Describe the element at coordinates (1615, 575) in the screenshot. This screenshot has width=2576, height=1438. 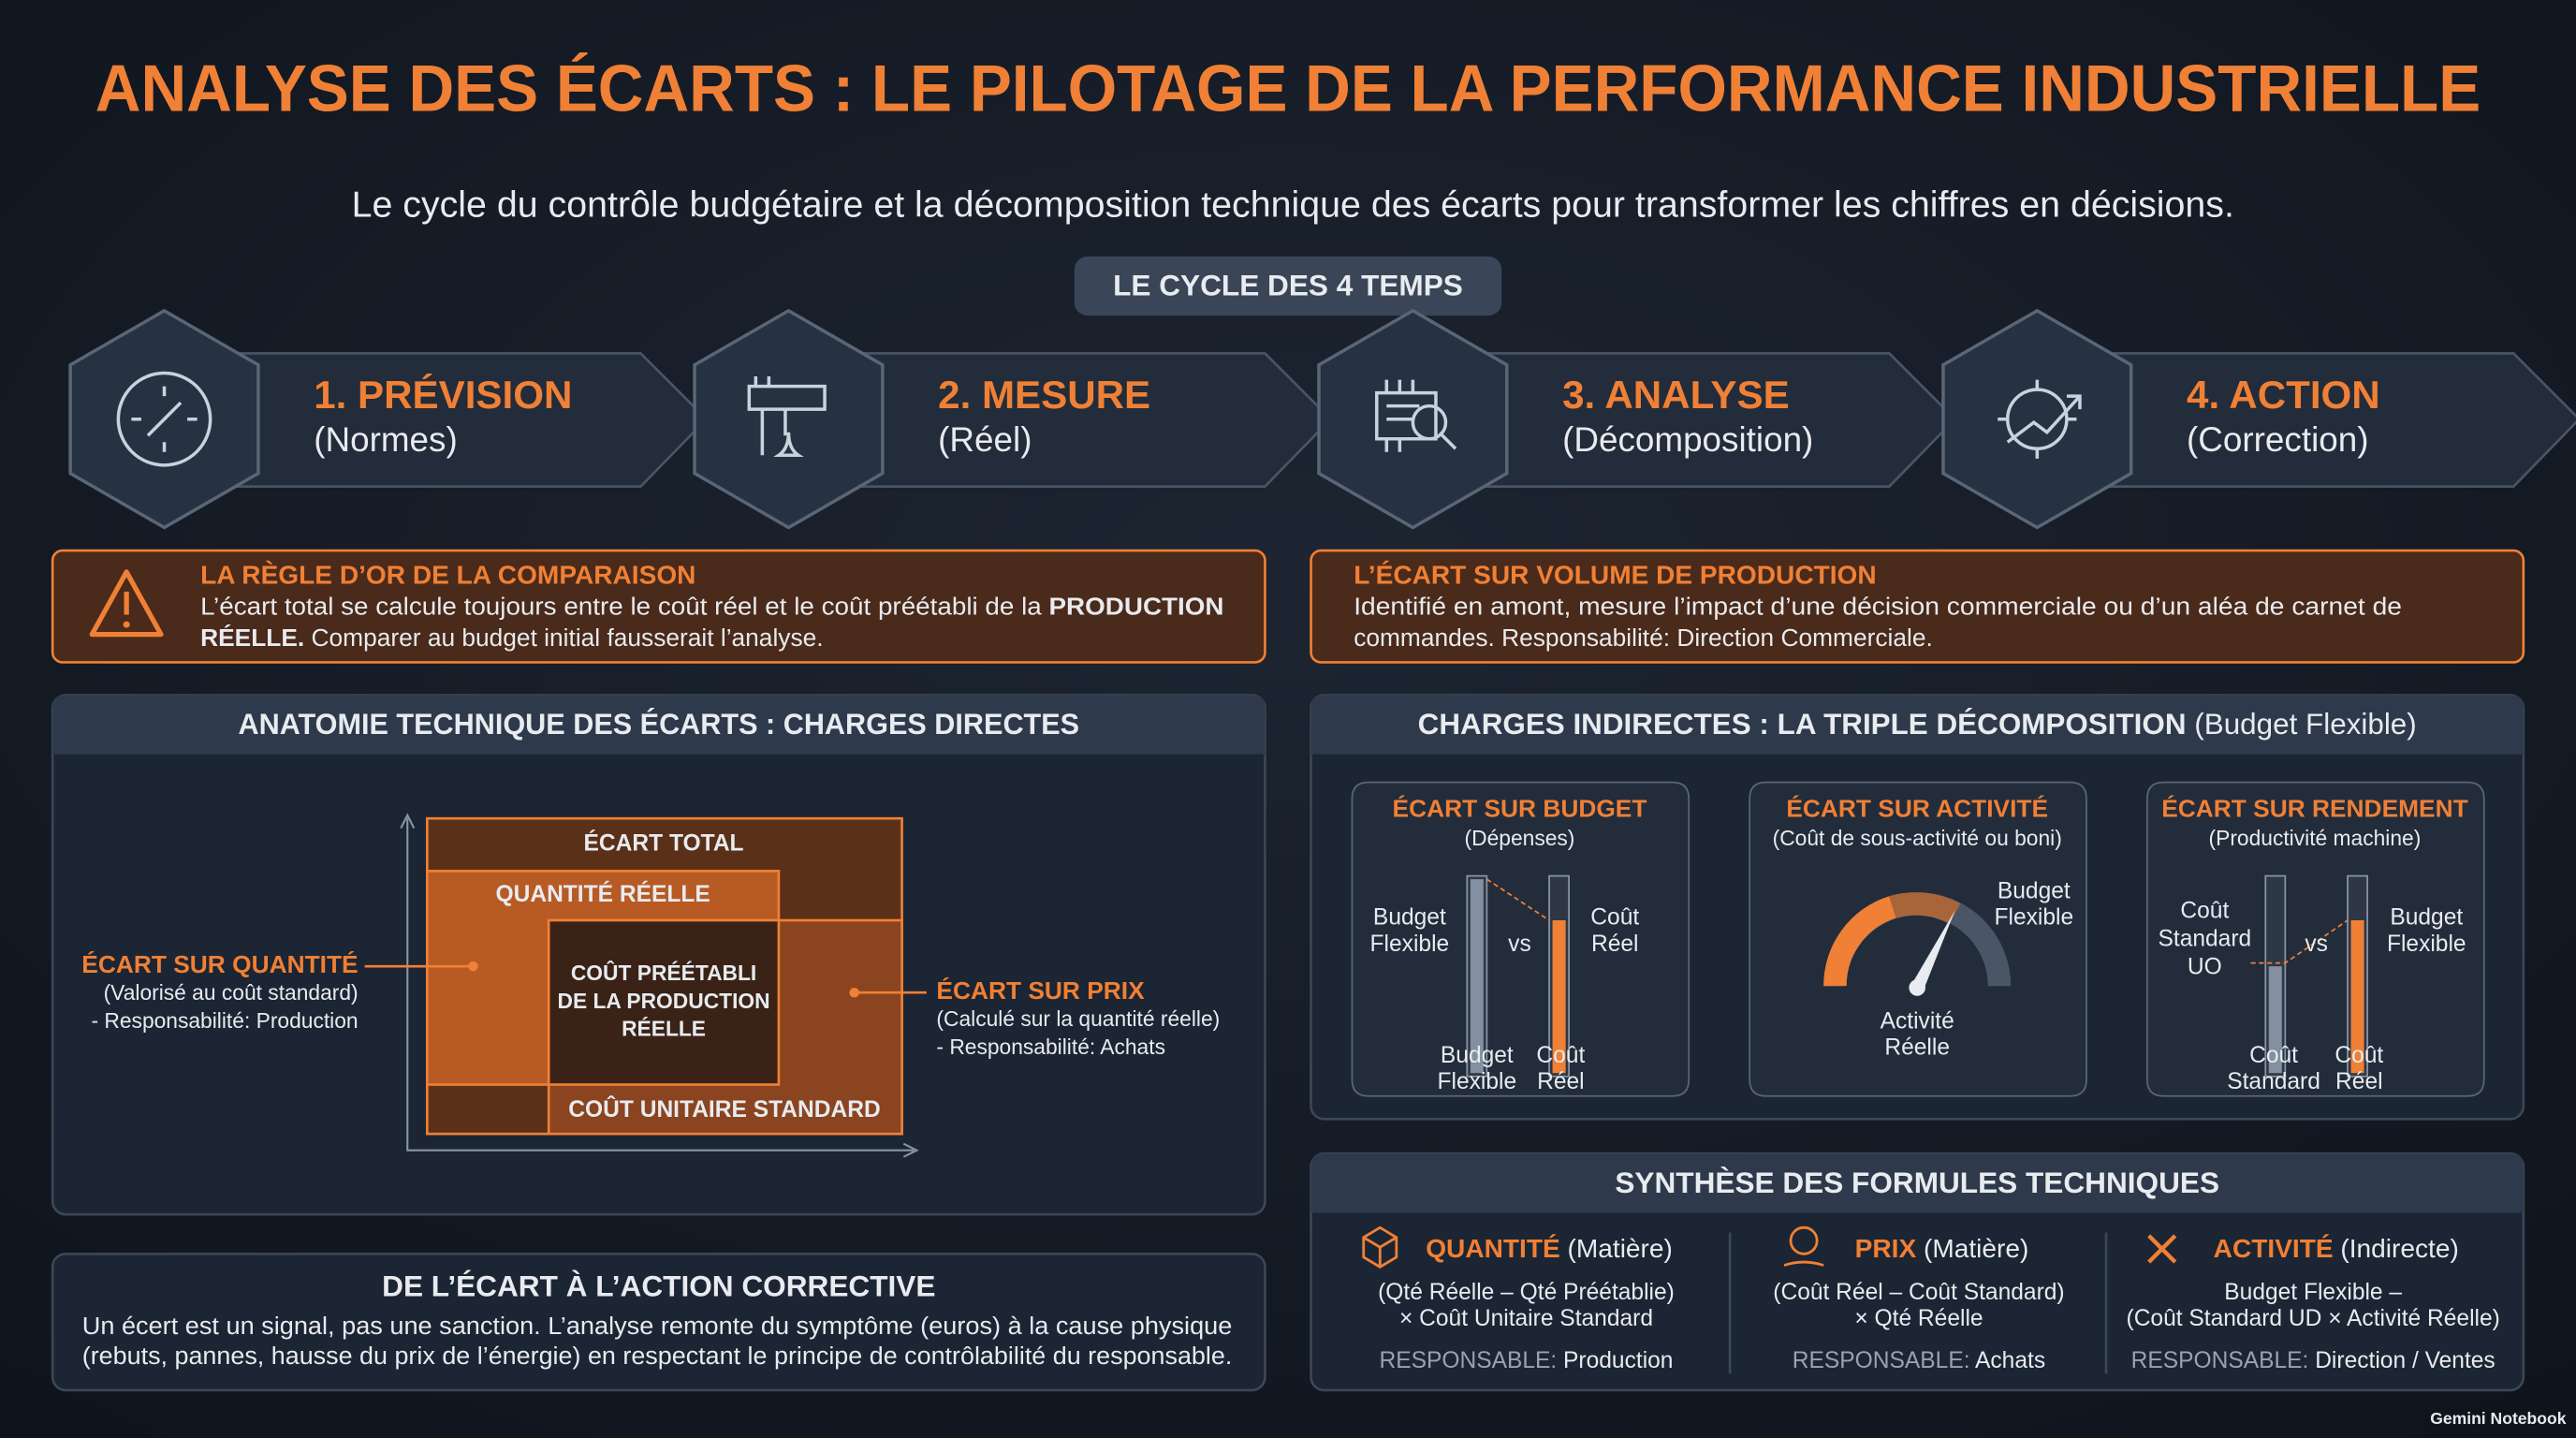
I see `volume-title: L’ÉCART SUR VOLUME DE PRODUCTION` at that location.